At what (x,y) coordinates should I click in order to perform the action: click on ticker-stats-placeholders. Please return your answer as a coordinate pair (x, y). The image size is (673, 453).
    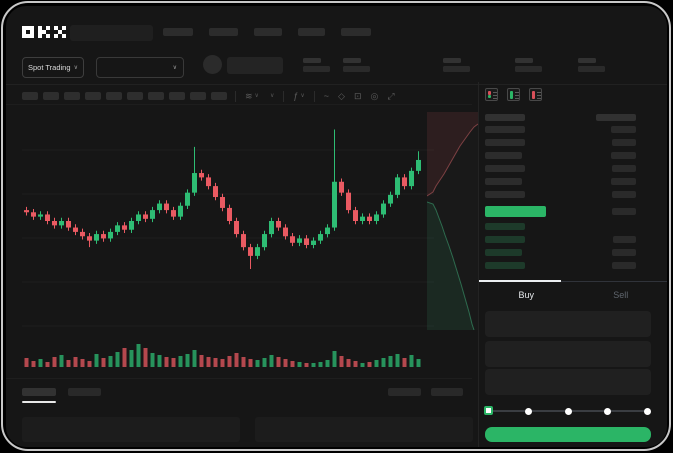
    Looking at the image, I should click on (463, 66).